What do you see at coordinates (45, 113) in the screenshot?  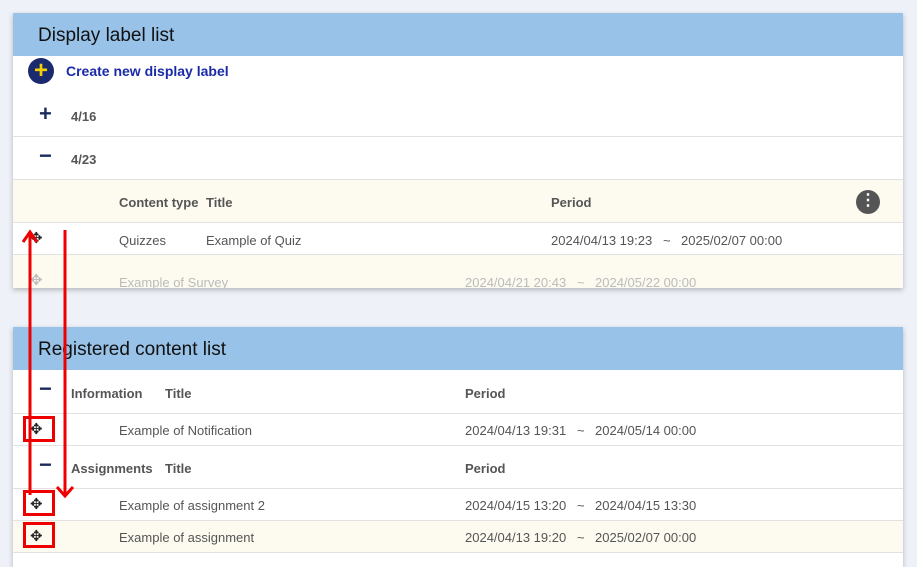 I see `expand-icon: +` at bounding box center [45, 113].